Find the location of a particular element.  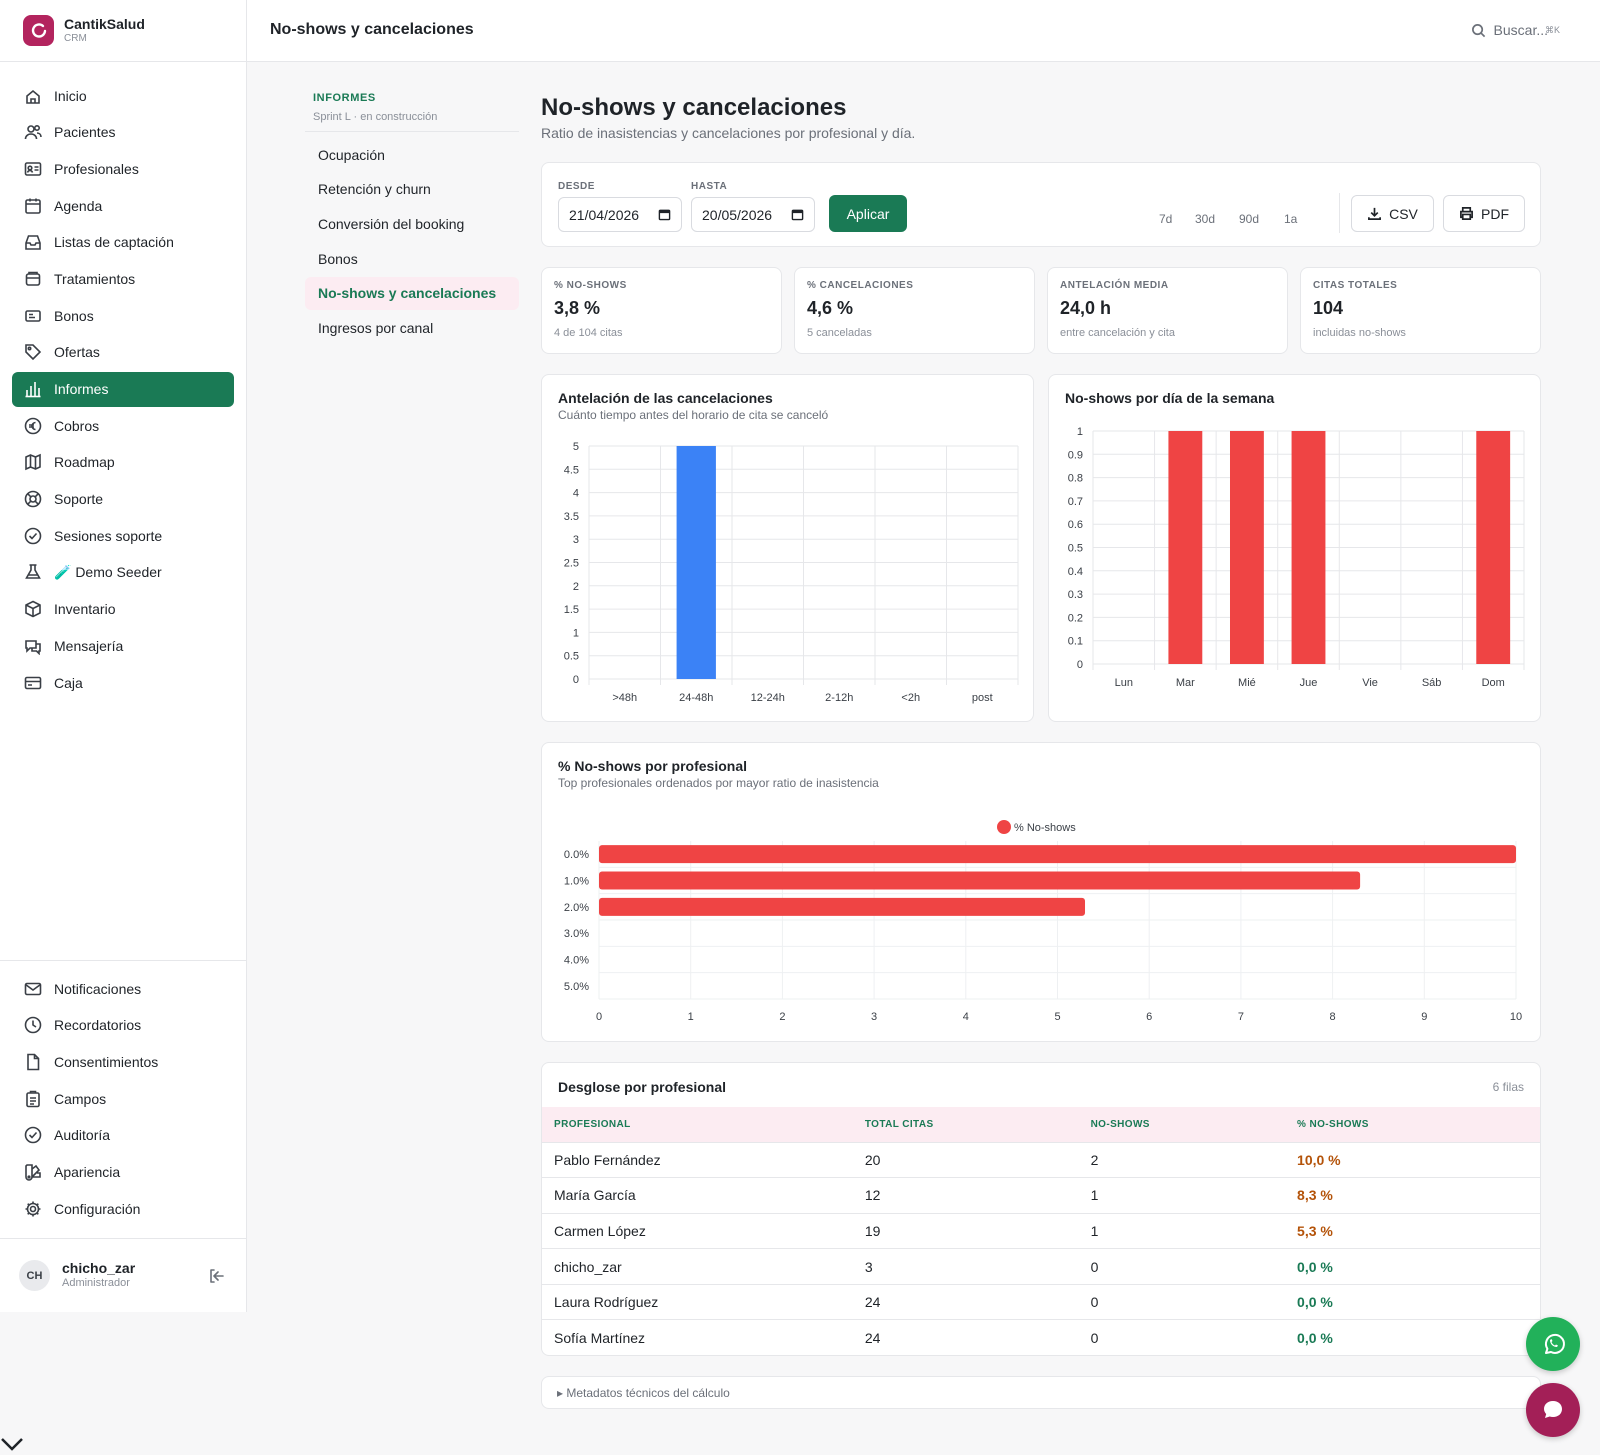

x-tick-label: 6 is located at coordinates (1149, 1017).